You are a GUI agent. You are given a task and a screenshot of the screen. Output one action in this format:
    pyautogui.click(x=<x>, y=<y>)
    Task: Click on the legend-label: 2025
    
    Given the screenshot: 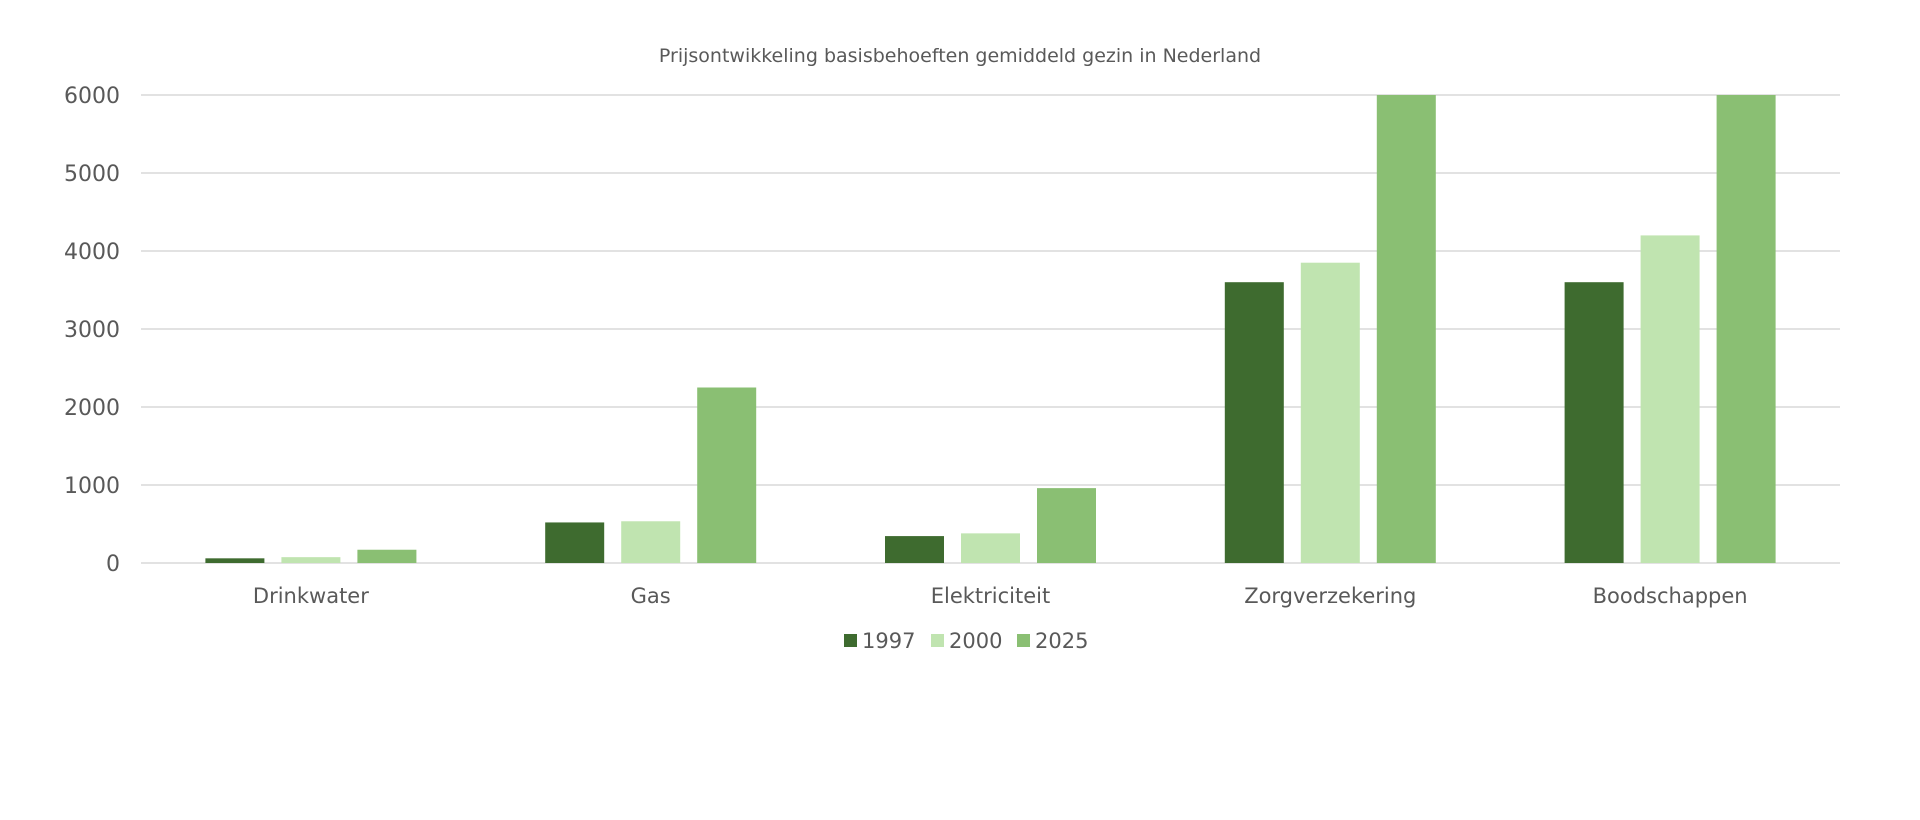 What is the action you would take?
    pyautogui.click(x=1061, y=641)
    